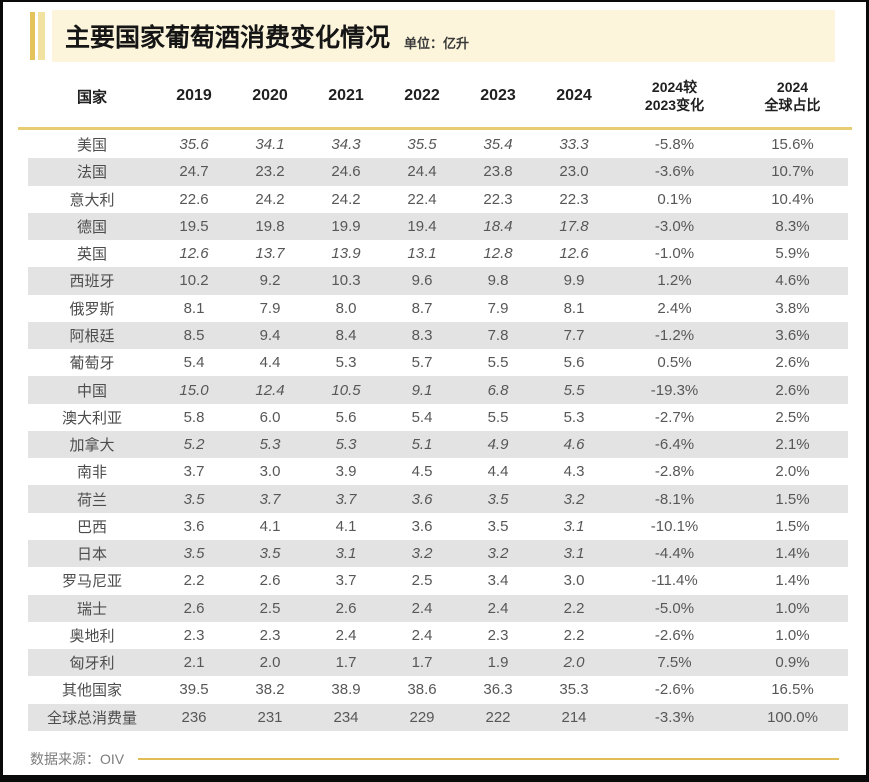 The image size is (869, 782). Describe the element at coordinates (674, 281) in the screenshot. I see `change-cell: 1.2%` at that location.